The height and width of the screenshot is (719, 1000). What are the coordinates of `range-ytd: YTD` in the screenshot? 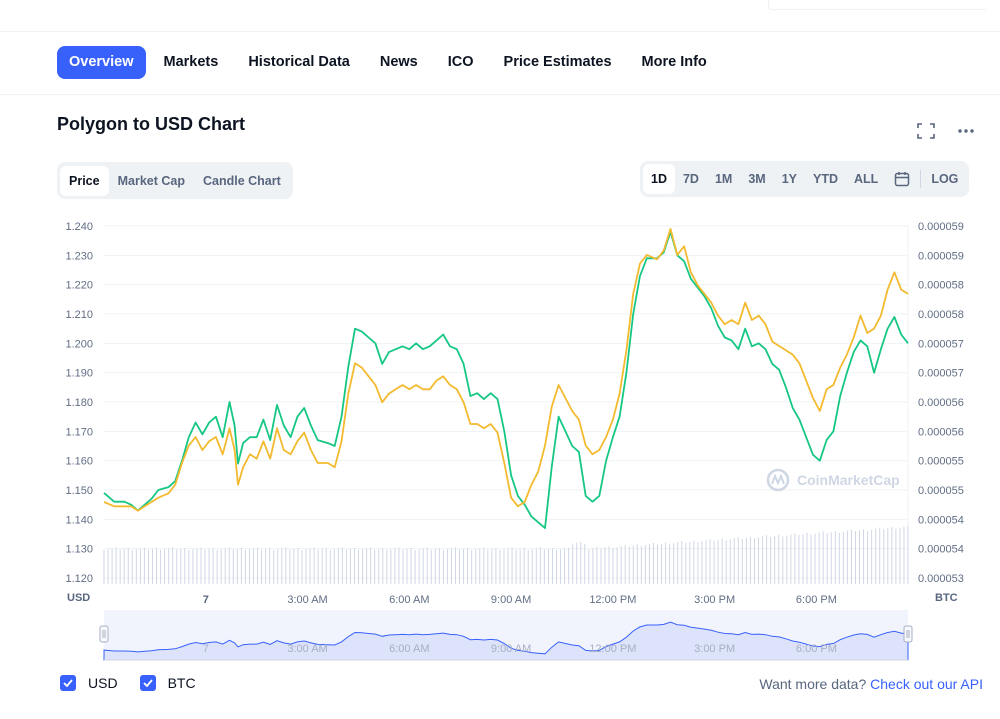 It's located at (826, 179).